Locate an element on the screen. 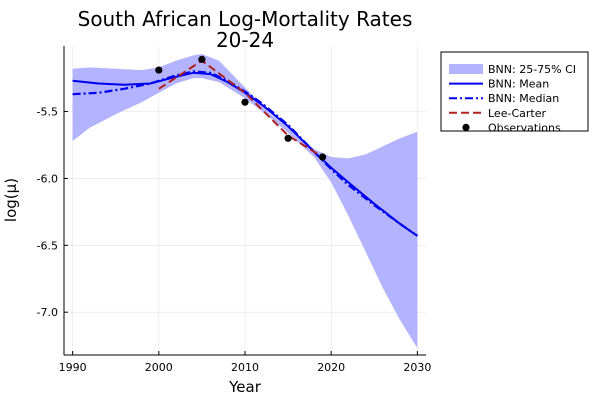  legend-swatch-observations is located at coordinates (466, 127).